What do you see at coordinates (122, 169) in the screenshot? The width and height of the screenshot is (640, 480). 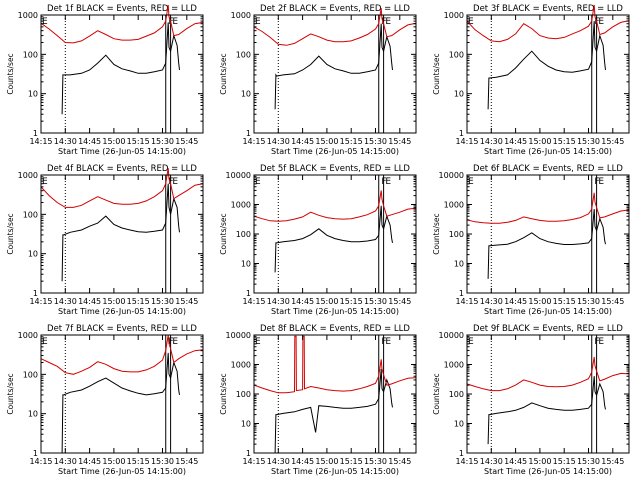 I see `panel-title: Det 4f BLACK = Events, RED = LLD` at bounding box center [122, 169].